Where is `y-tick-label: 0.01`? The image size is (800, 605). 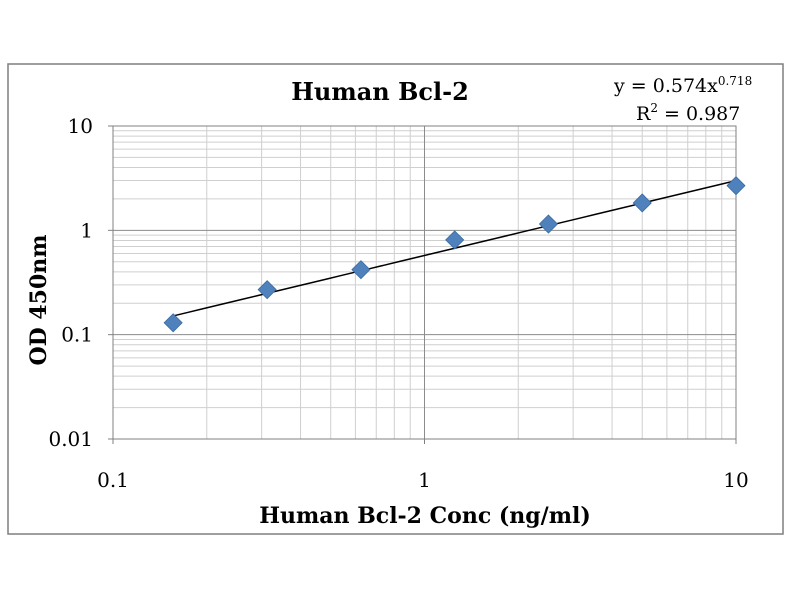 y-tick-label: 0.01 is located at coordinates (70, 439).